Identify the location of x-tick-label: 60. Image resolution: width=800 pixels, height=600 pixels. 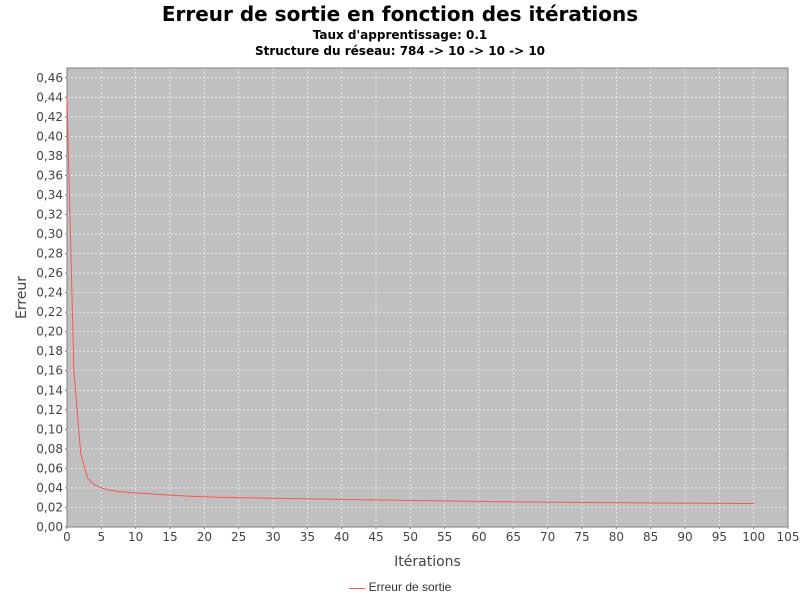
(478, 537).